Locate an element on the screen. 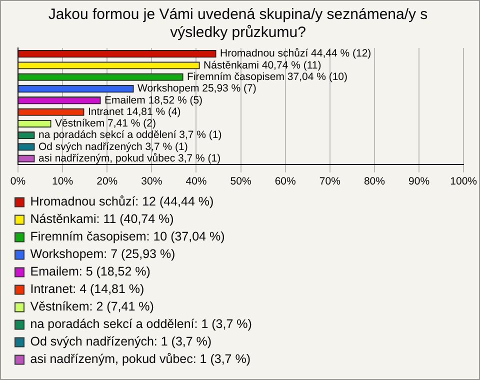 The image size is (480, 380). legend-label: Firemním časopisem: 10 (37,04 %) is located at coordinates (127, 237).